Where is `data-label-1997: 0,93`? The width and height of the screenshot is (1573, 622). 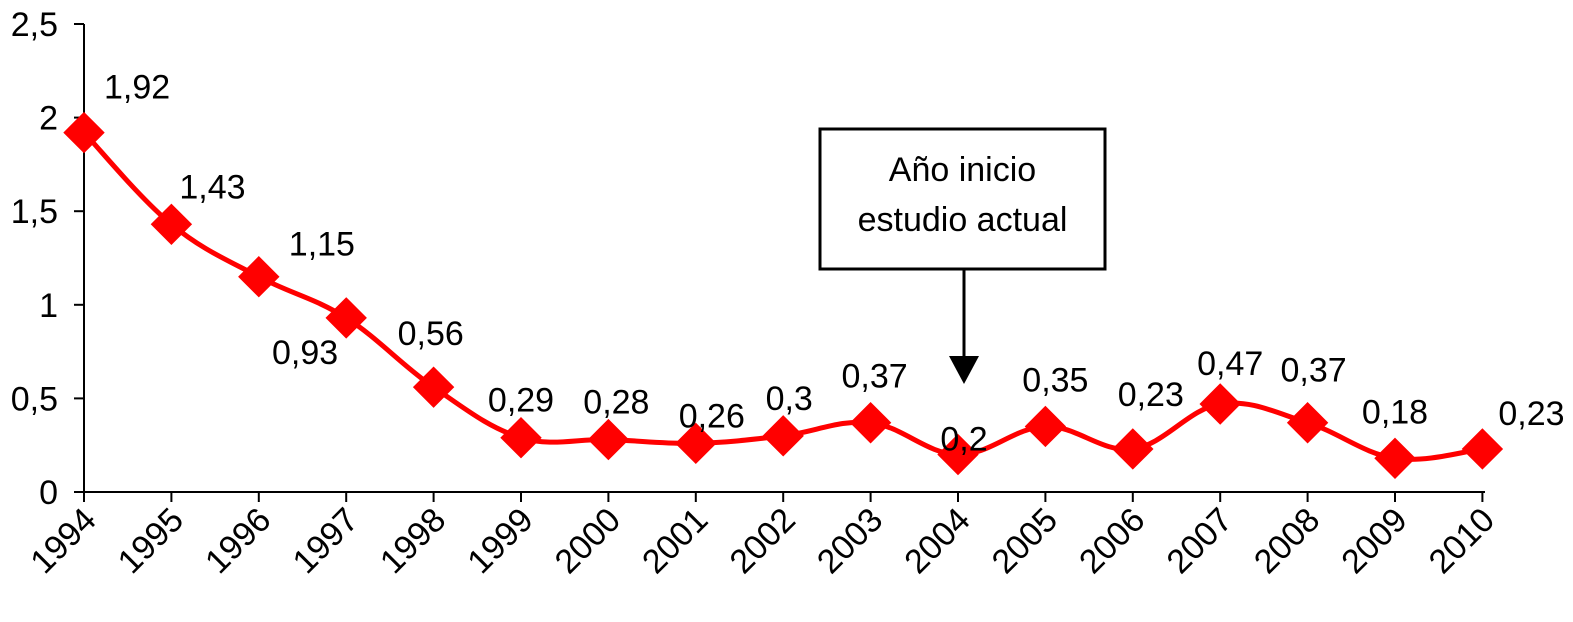 data-label-1997: 0,93 is located at coordinates (305, 353).